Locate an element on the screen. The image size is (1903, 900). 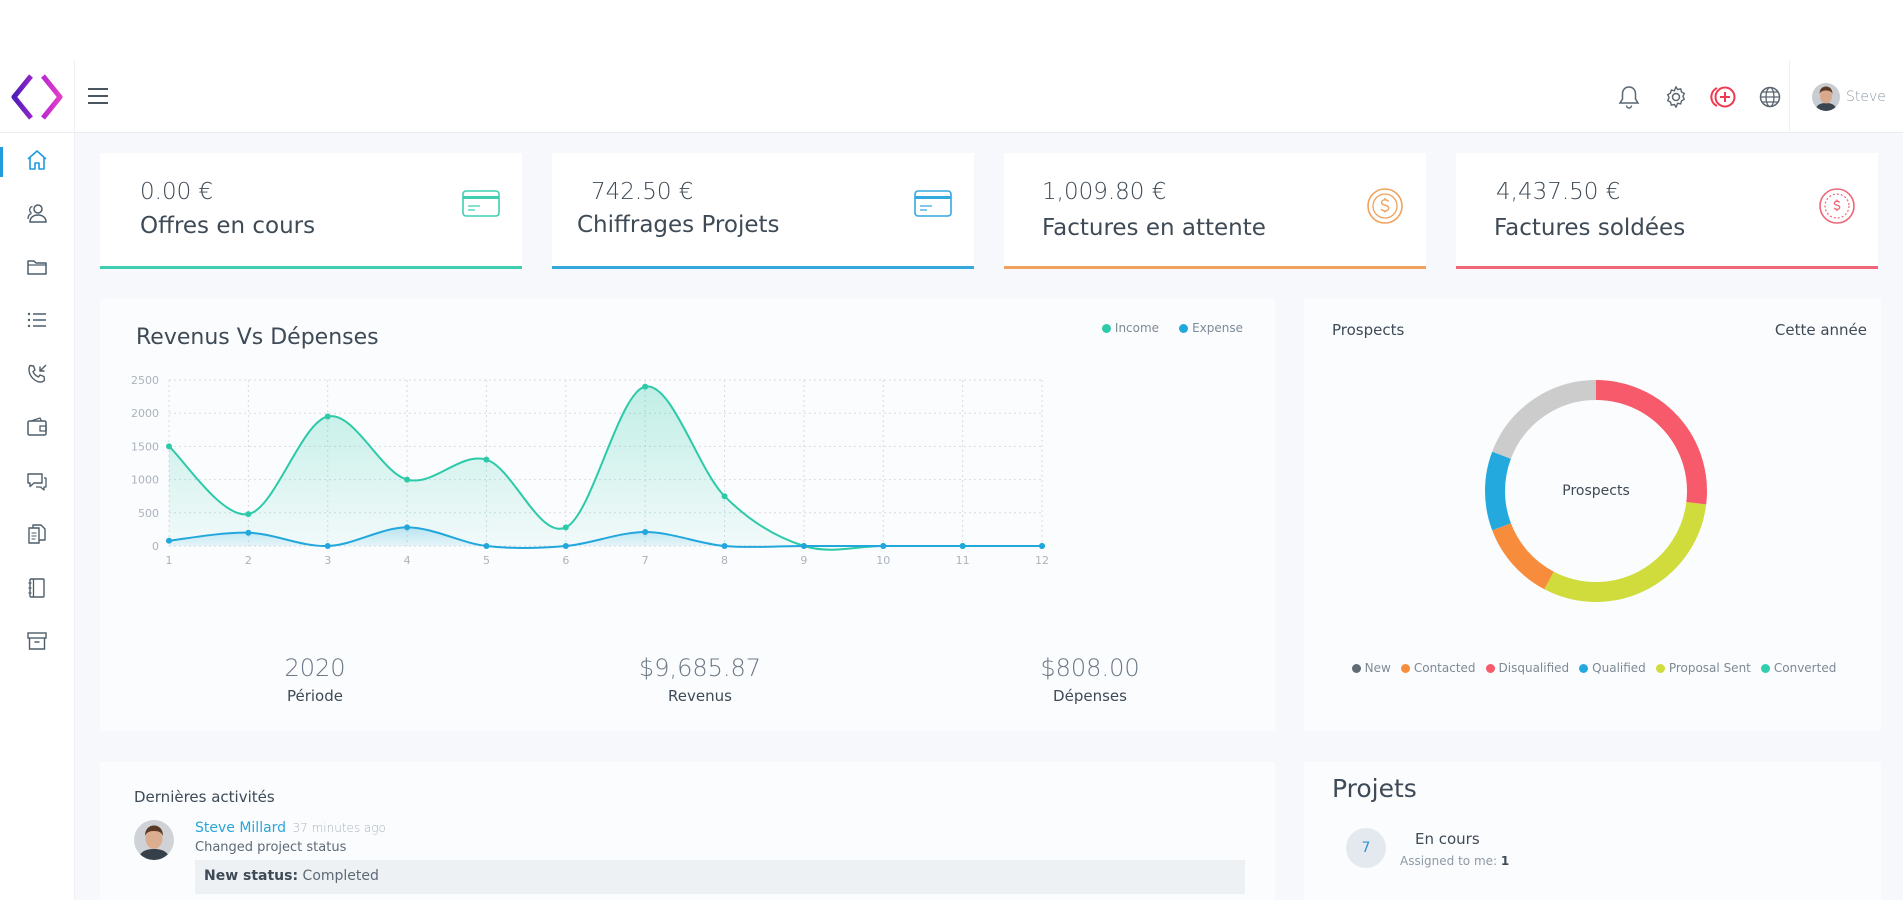
y-tick-label: 1500 is located at coordinates (145, 446).